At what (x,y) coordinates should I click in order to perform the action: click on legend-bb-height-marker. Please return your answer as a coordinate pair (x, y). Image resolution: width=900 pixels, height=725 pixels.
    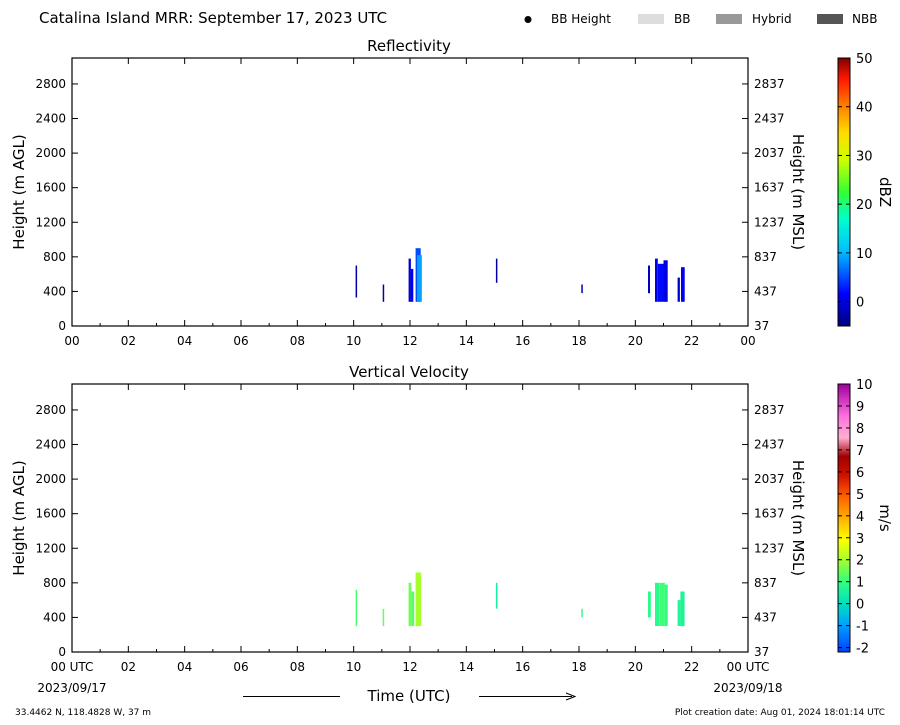
    Looking at the image, I should click on (528, 19).